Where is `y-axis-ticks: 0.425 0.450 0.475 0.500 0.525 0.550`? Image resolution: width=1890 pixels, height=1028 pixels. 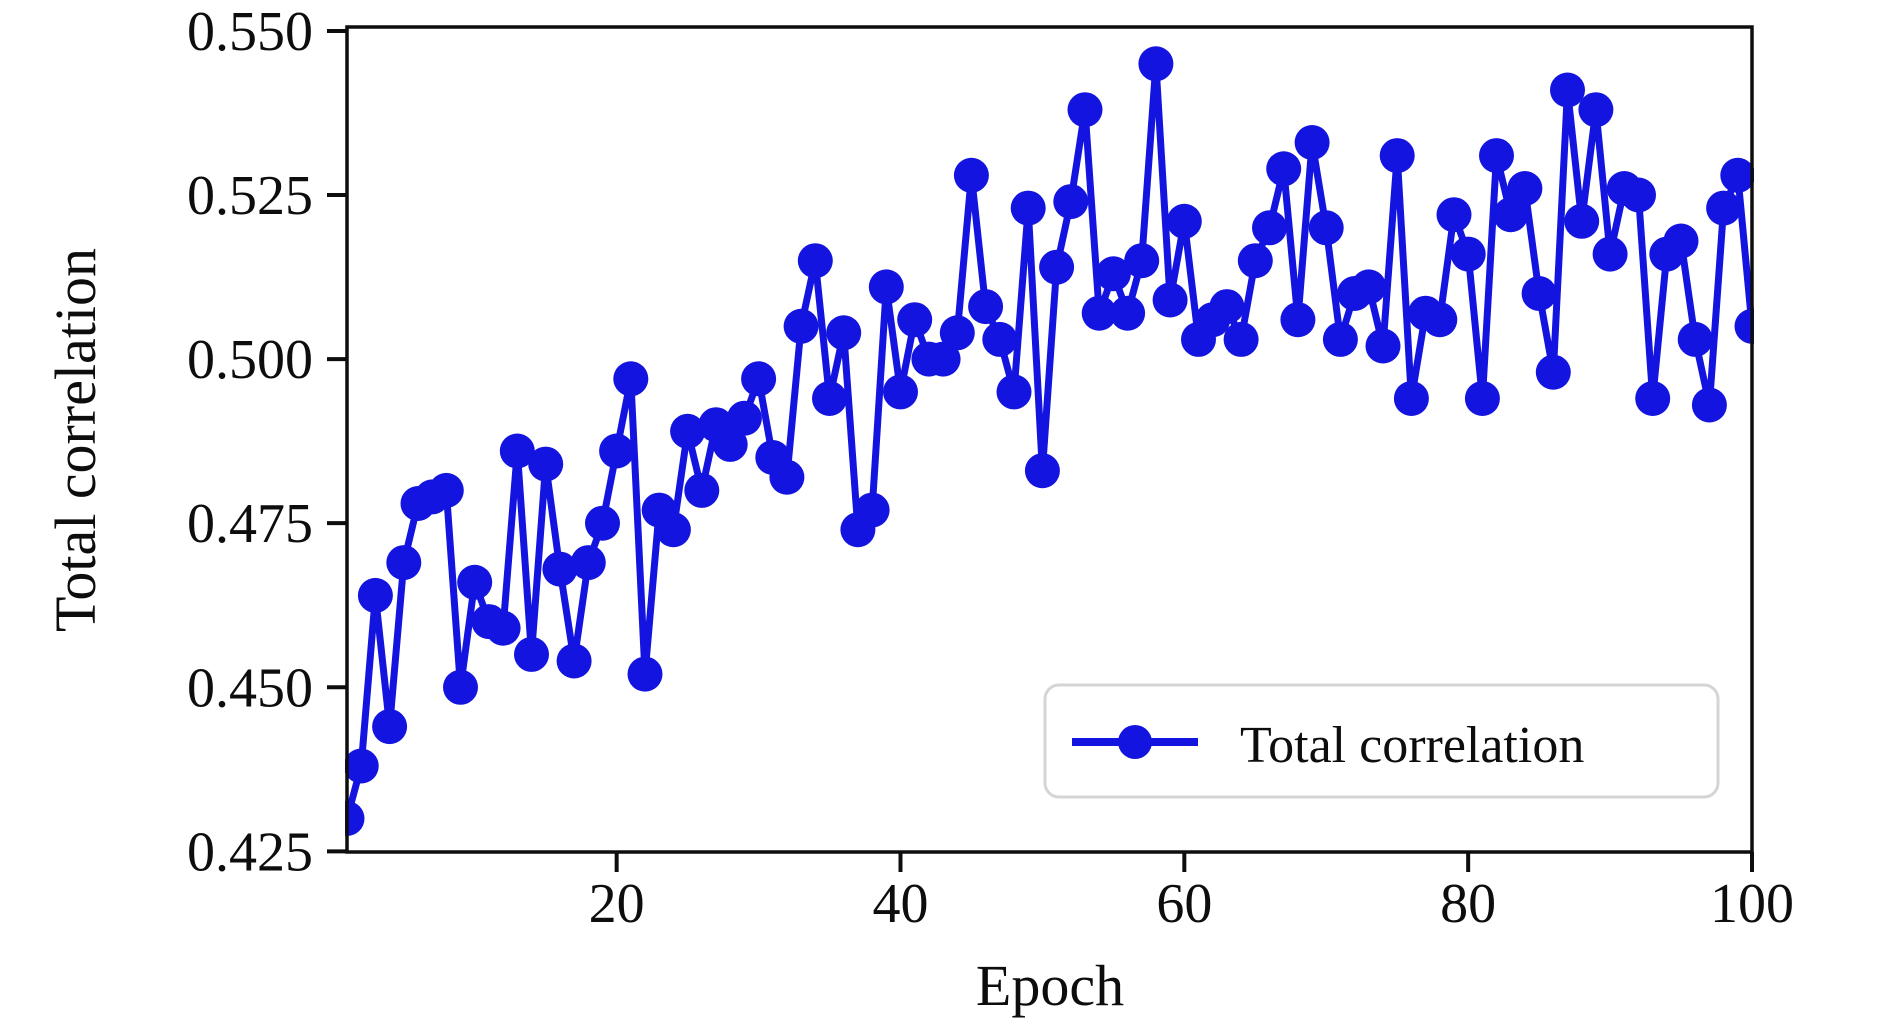
y-axis-ticks: 0.425 0.450 0.475 0.500 0.525 0.550 is located at coordinates (267, 442).